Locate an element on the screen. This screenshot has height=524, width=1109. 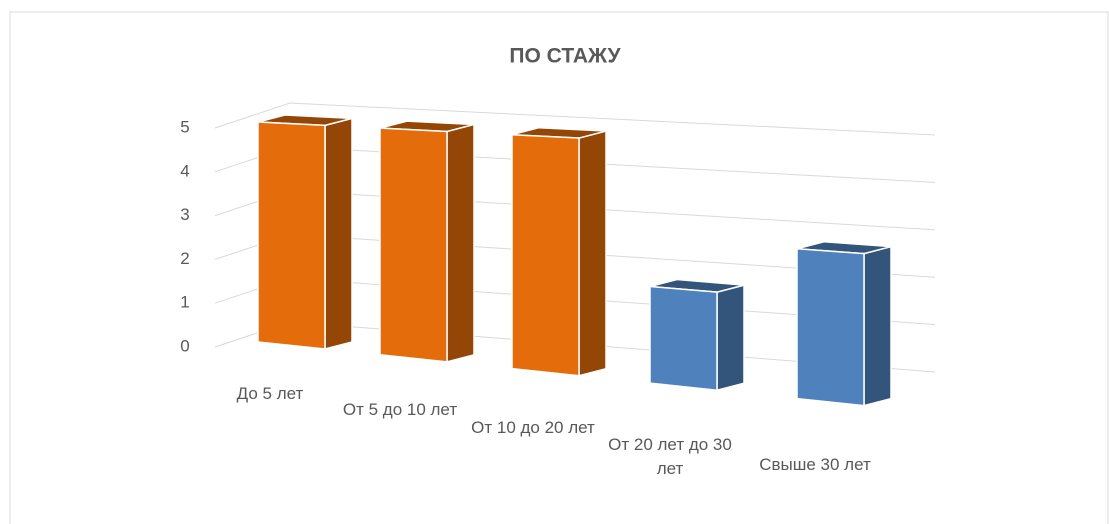
x-tick-label: Свыше 30 лет is located at coordinates (815, 464).